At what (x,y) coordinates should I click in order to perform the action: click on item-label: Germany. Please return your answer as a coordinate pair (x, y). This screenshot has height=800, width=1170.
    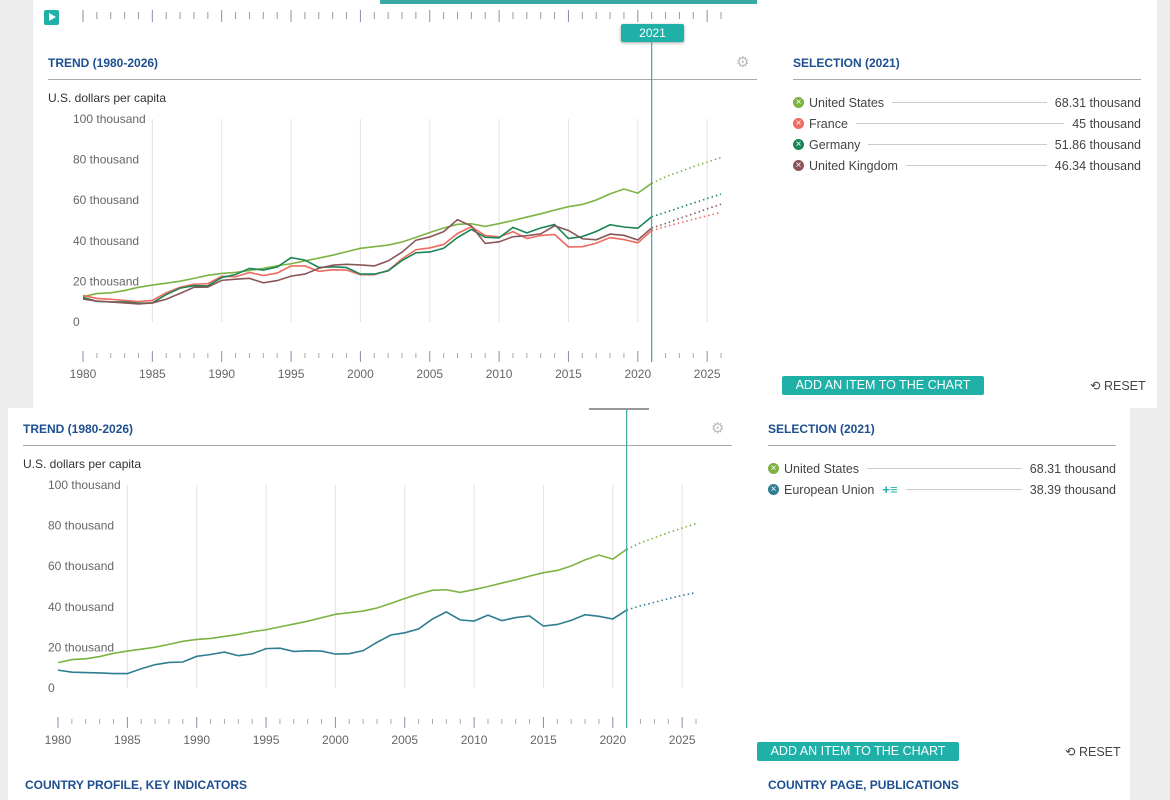
    Looking at the image, I should click on (835, 144).